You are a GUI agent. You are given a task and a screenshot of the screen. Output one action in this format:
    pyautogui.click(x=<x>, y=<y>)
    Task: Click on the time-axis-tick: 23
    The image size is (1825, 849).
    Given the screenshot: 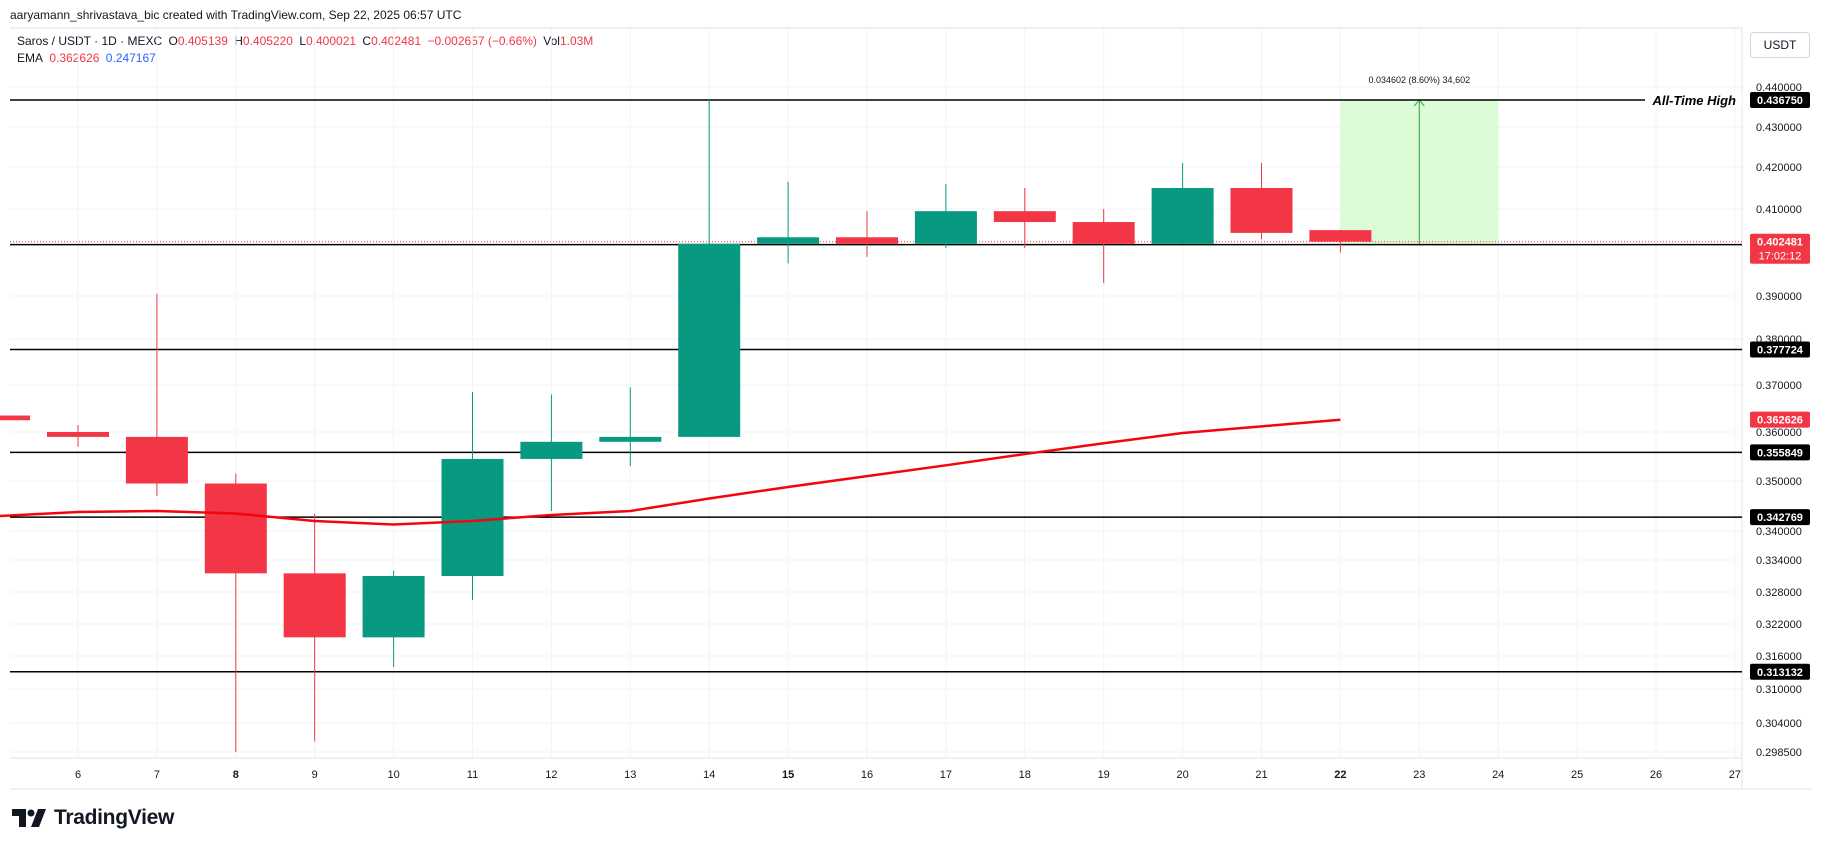 What is the action you would take?
    pyautogui.click(x=1419, y=775)
    